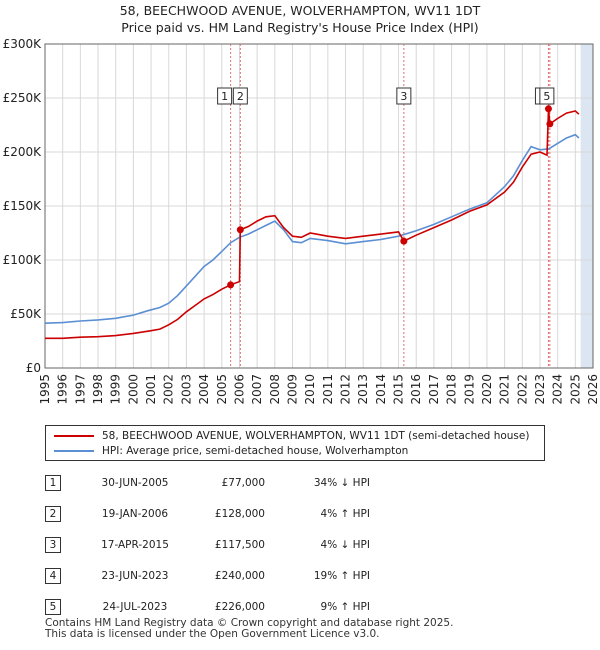 This screenshot has height=650, width=600. Describe the element at coordinates (135, 576) in the screenshot. I see `sale-date: 23-JUN-2023` at that location.